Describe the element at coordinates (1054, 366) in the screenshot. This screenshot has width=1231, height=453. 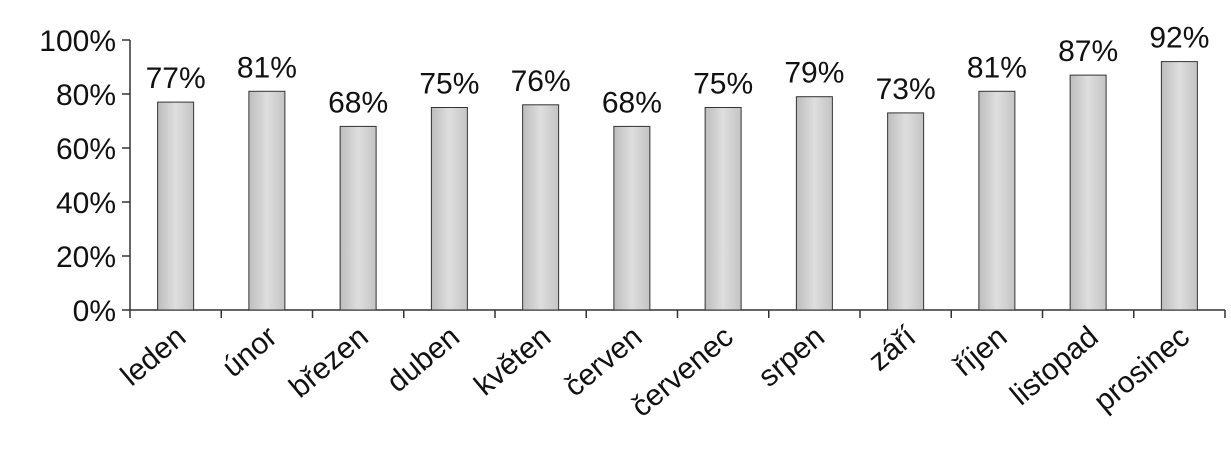
I see `category-label-10: listopad` at that location.